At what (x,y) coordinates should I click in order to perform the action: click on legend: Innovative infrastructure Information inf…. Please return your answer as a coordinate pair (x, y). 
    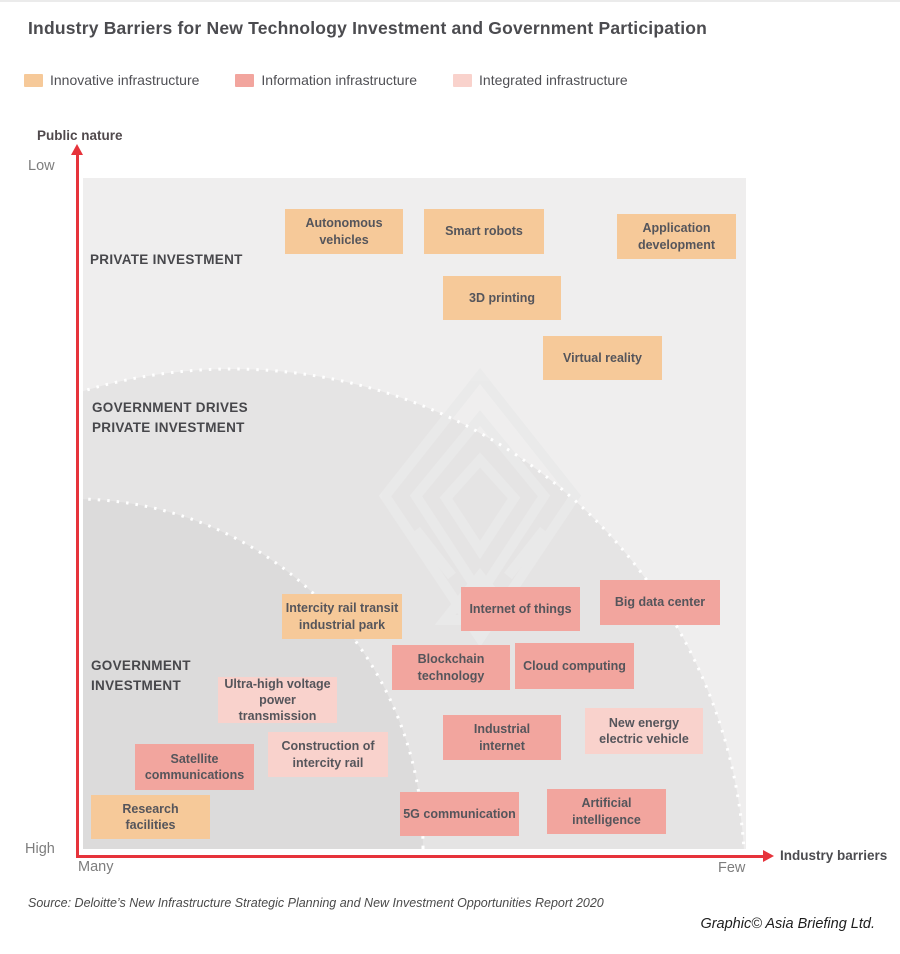
    Looking at the image, I should click on (326, 80).